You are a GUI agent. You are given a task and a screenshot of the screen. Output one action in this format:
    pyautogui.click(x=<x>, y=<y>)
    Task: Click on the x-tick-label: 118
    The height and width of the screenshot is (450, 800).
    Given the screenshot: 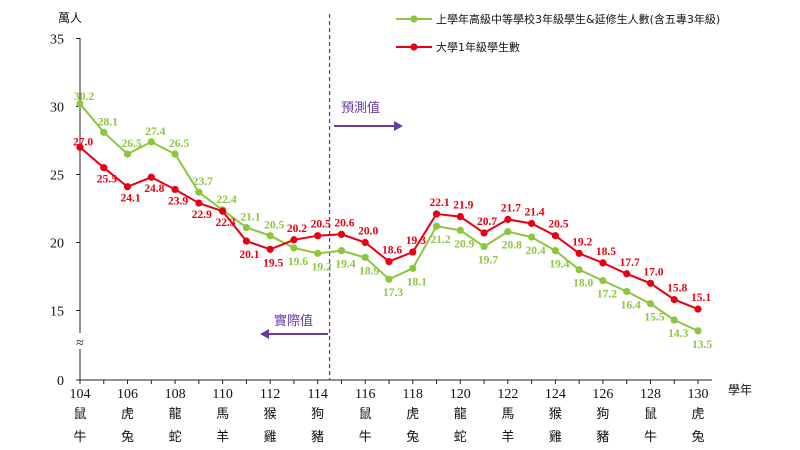 What is the action you would take?
    pyautogui.click(x=413, y=394)
    